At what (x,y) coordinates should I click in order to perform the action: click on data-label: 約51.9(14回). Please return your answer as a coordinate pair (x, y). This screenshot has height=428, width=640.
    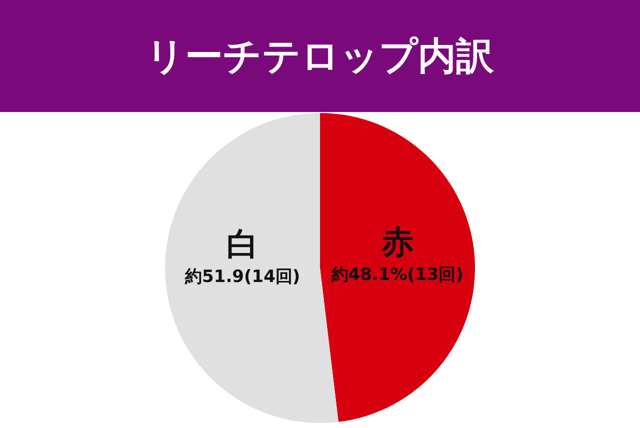
    Looking at the image, I should click on (243, 277).